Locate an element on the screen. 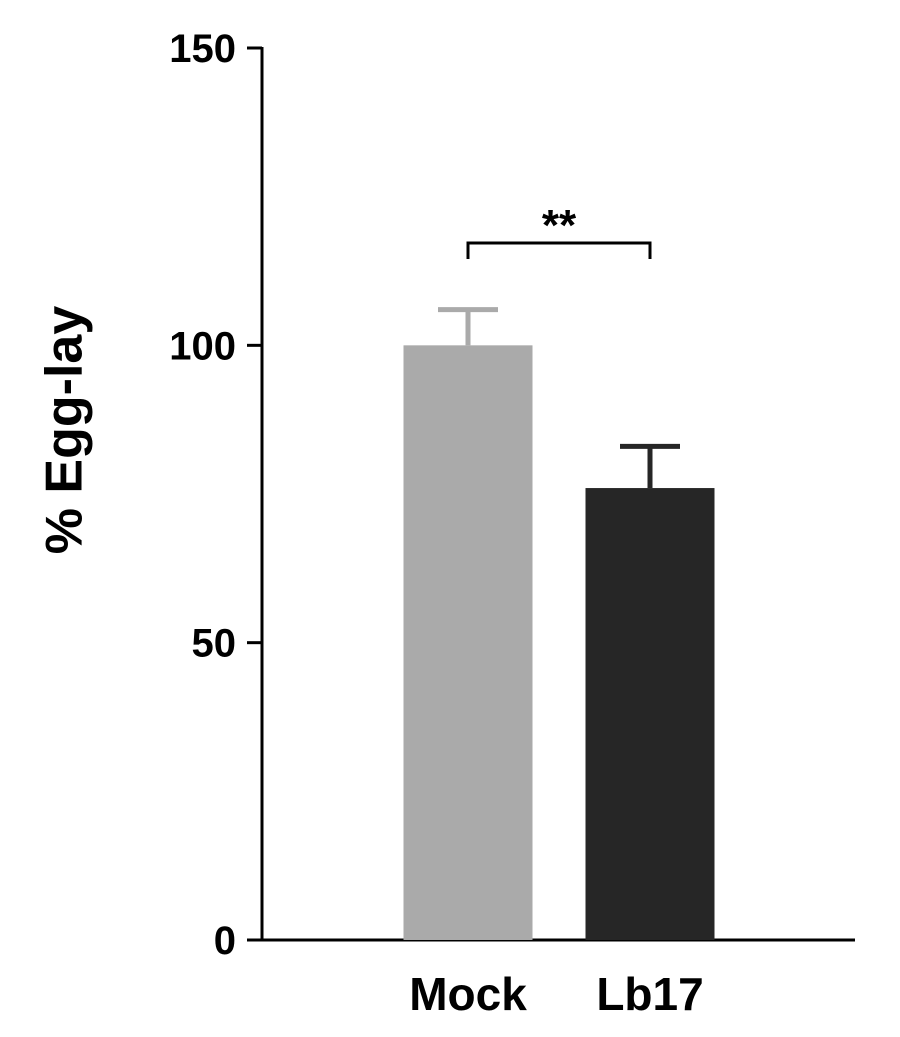 This screenshot has height=1037, width=900. x-tick-label: Lb17 is located at coordinates (649, 994).